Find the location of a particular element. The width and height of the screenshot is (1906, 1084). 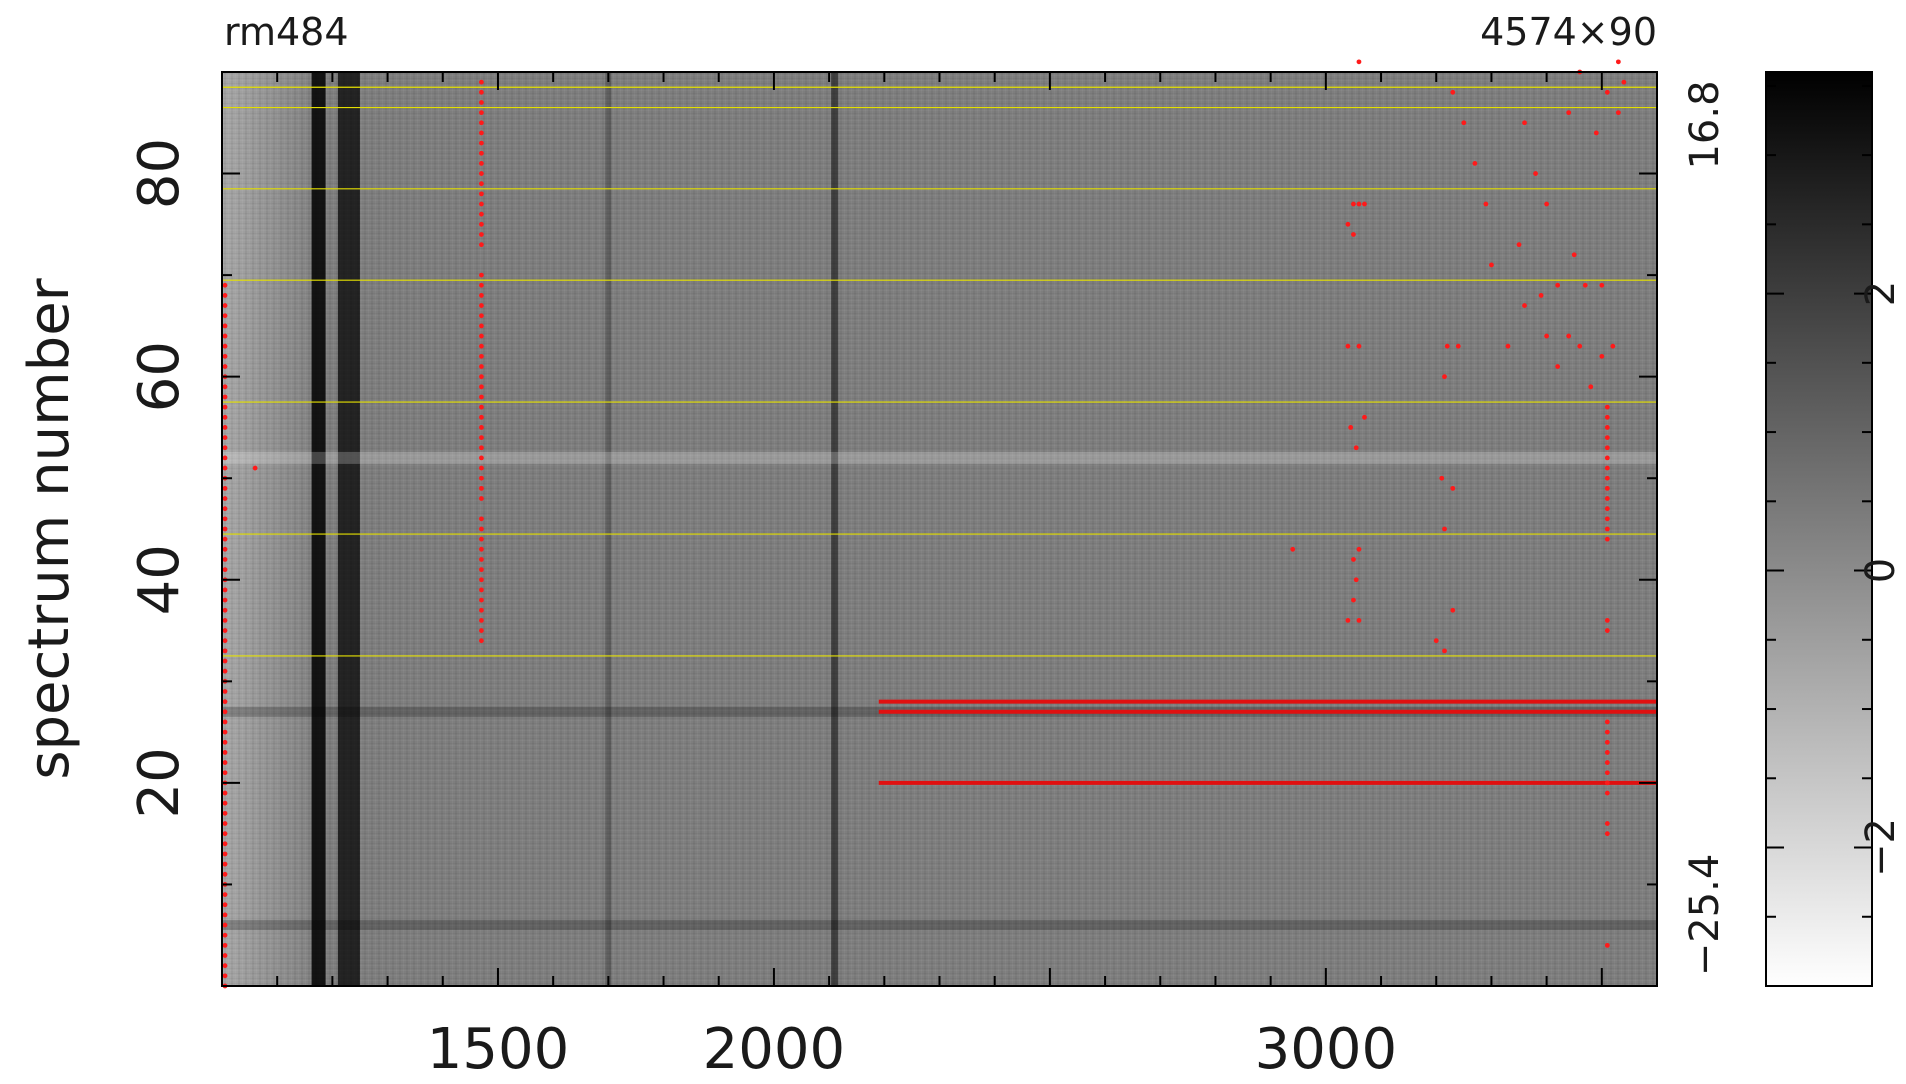

colorbar-frame is located at coordinates (1819, 529).